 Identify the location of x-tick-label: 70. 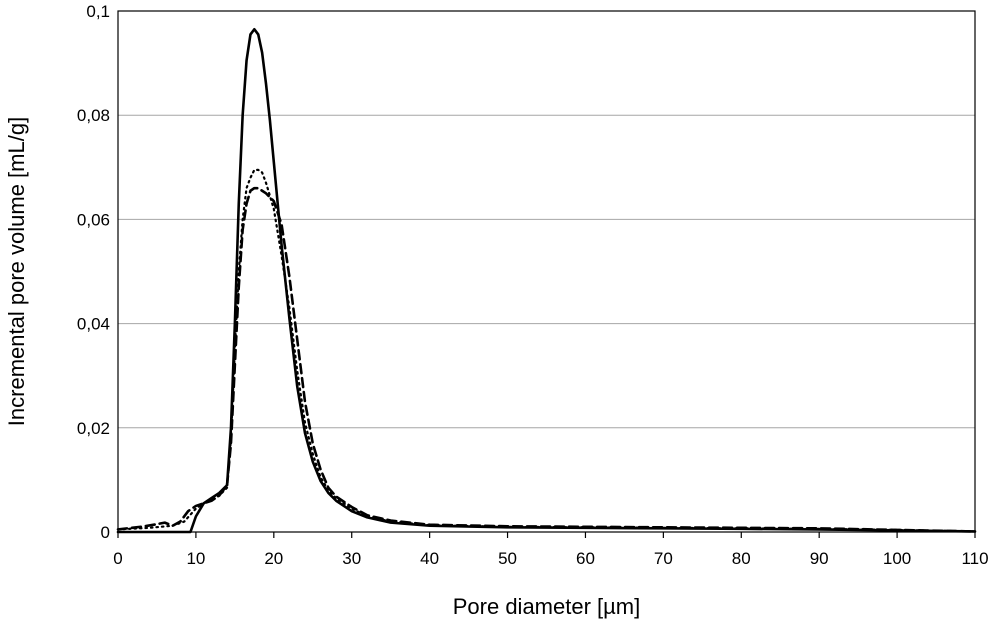
(663, 558).